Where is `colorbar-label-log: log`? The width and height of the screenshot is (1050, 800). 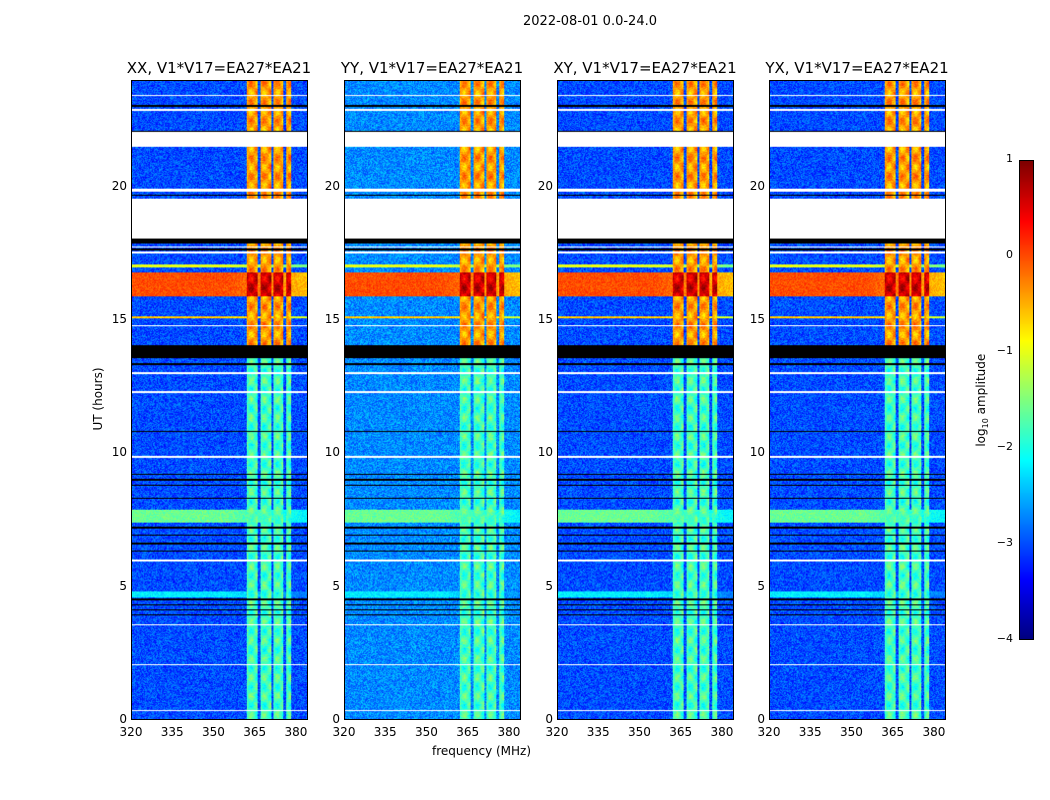
colorbar-label-log: log is located at coordinates (980, 437).